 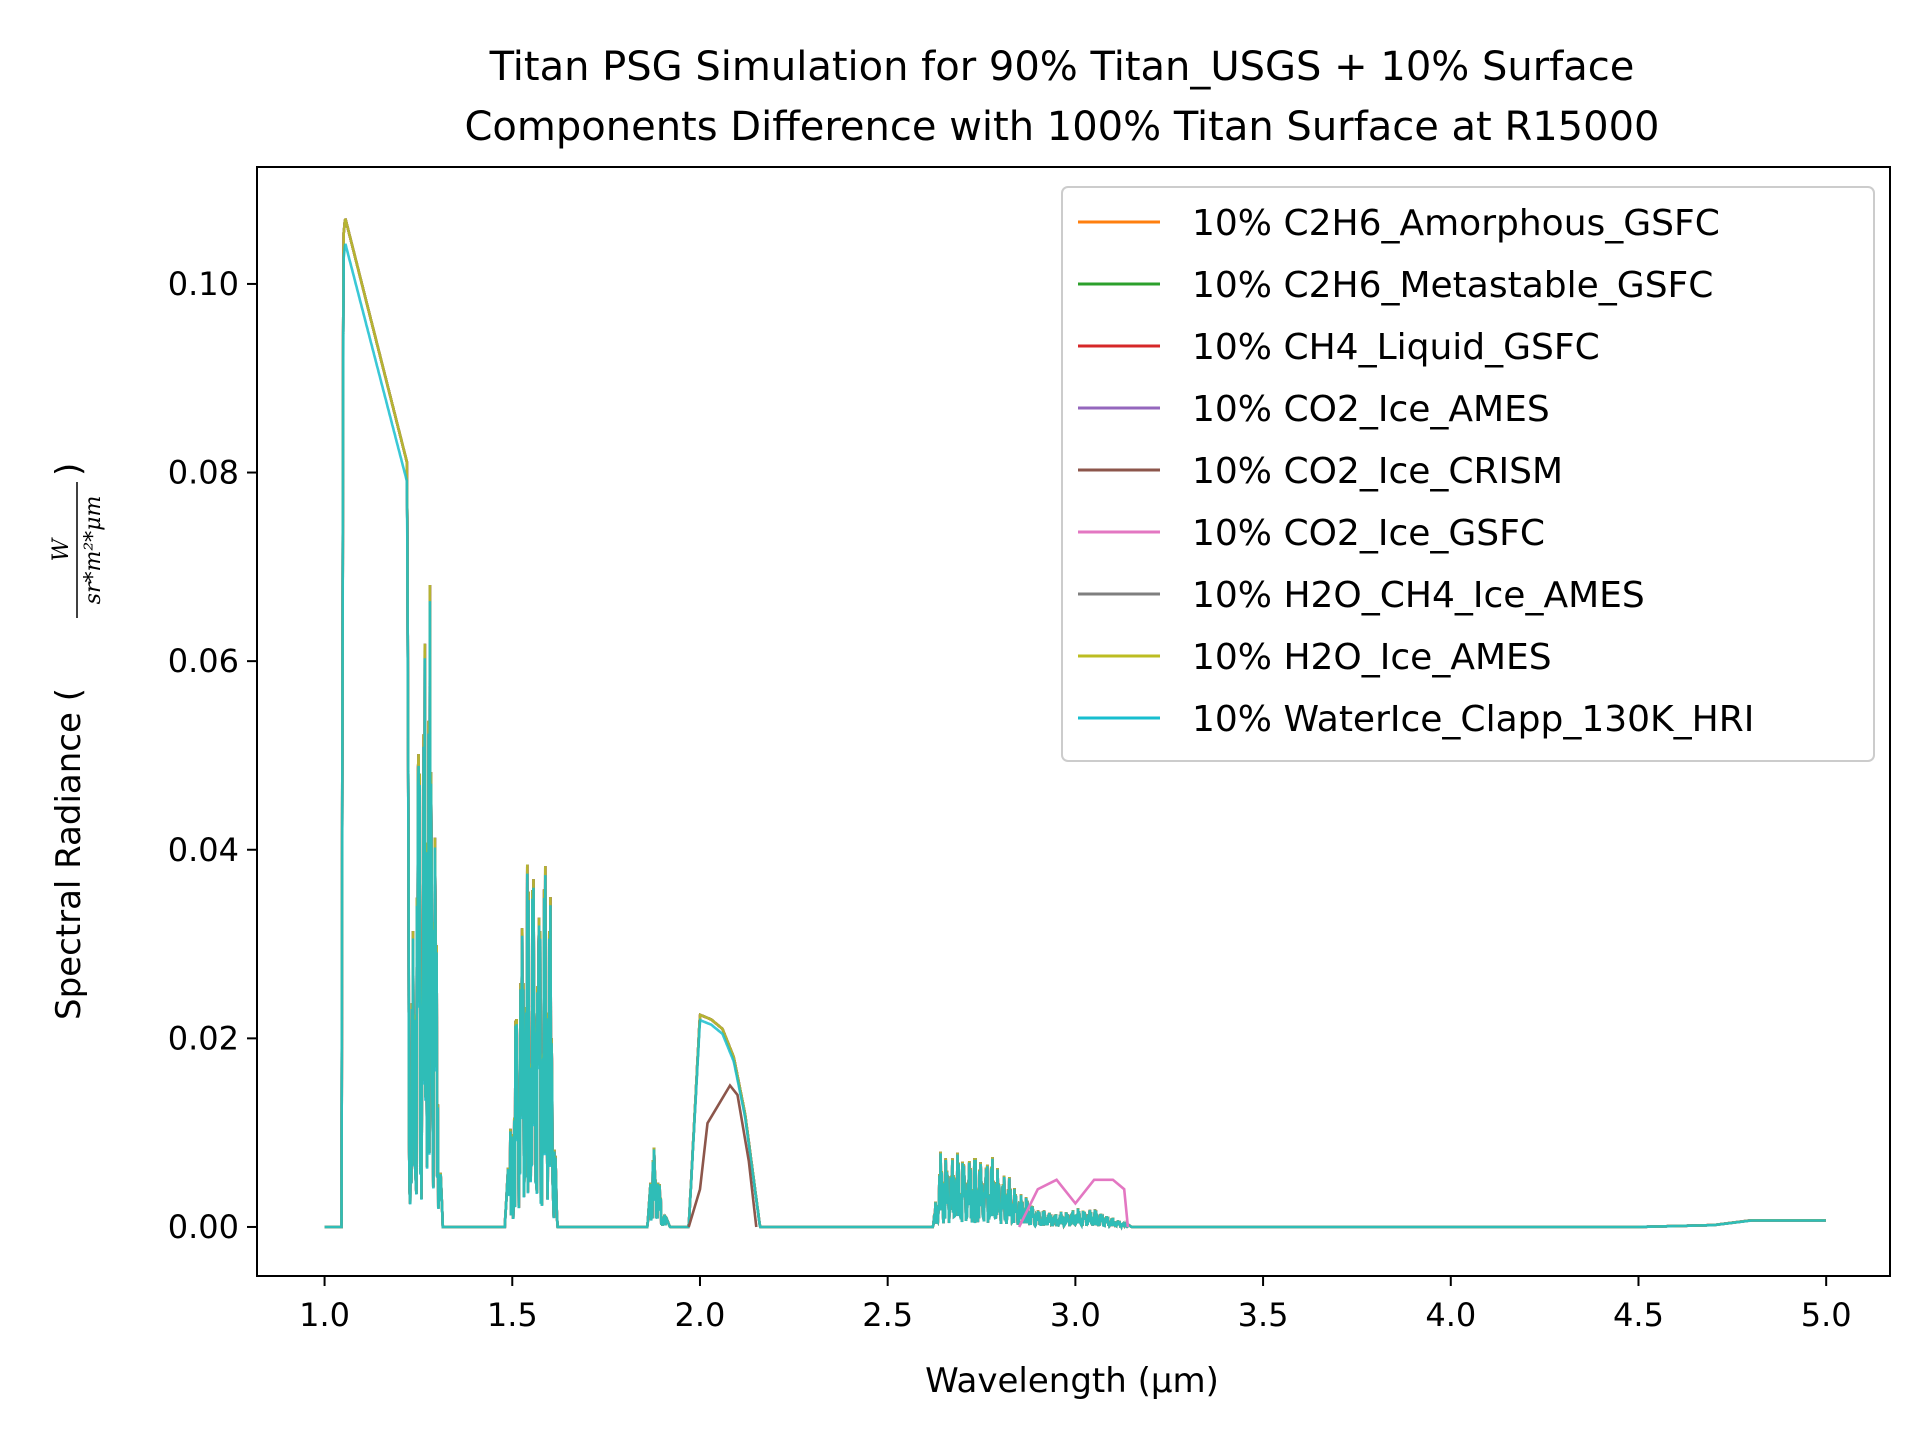 I want to click on legend-label: 10% C2H6_Metastable_GSFC, so click(x=1452, y=285).